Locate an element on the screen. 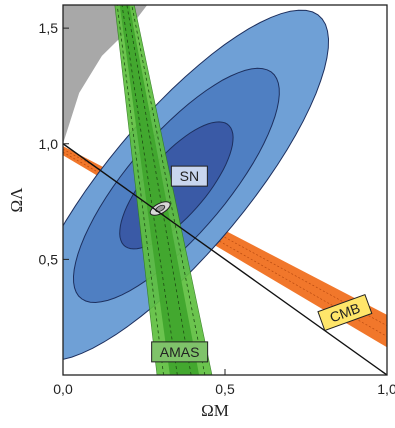  x-tick-label: 0,5 is located at coordinates (225, 389).